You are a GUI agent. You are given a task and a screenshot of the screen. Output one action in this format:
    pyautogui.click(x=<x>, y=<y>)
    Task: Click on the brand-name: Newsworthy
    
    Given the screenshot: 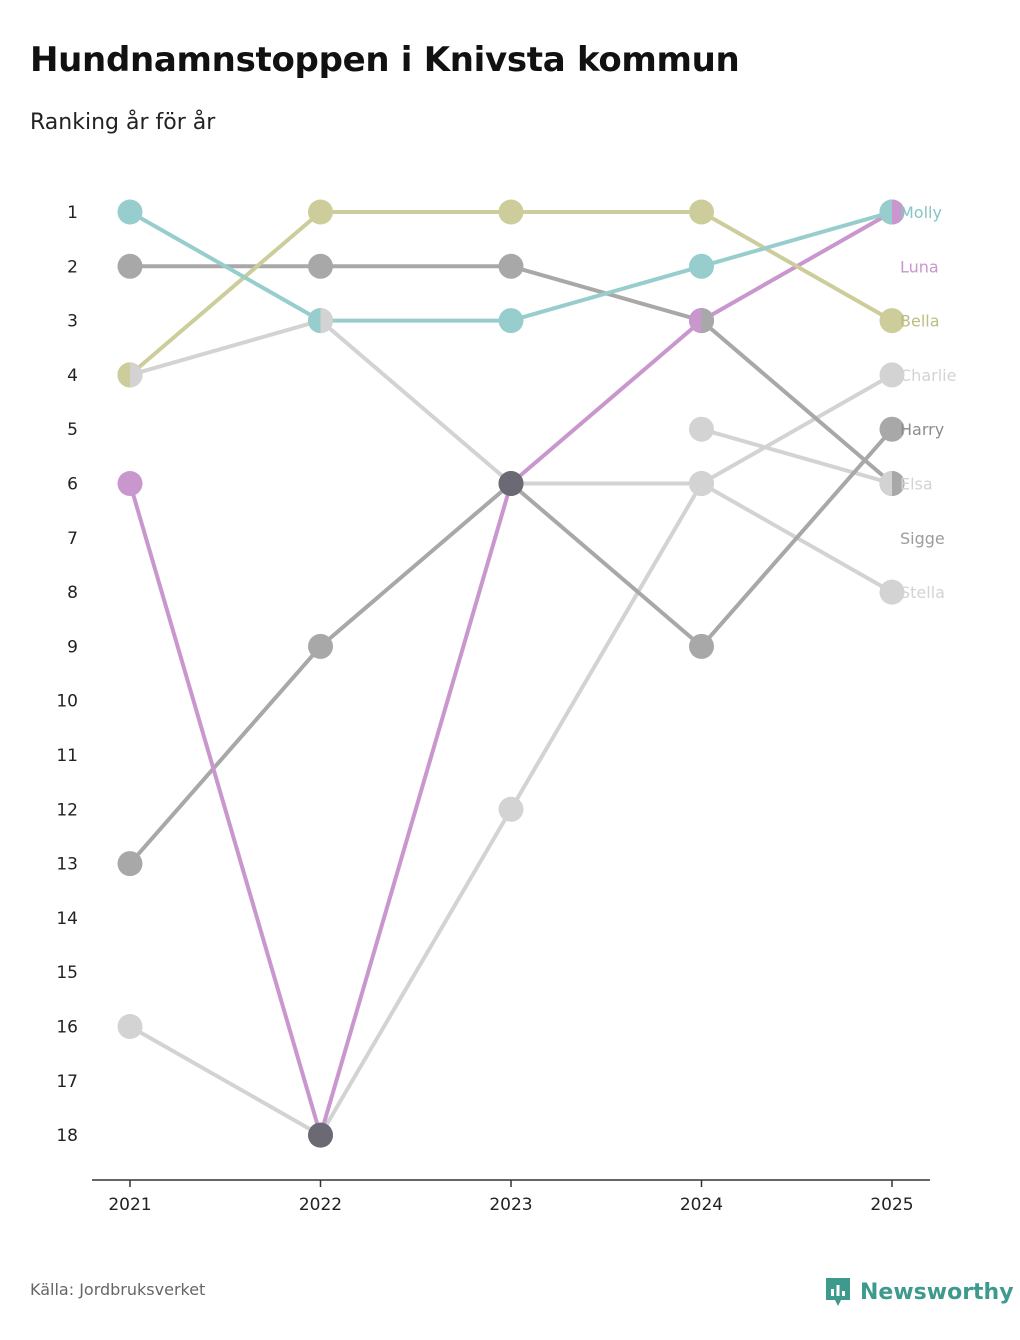 What is the action you would take?
    pyautogui.click(x=937, y=1292)
    